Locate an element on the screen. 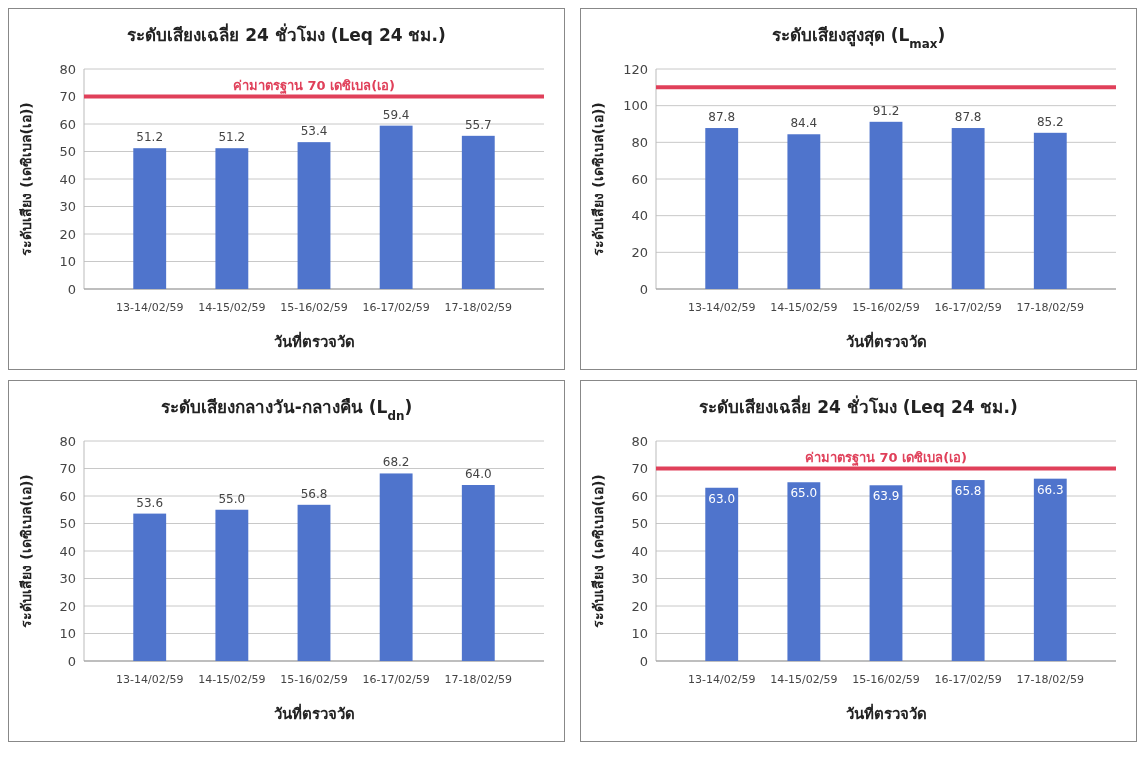 This screenshot has height=784, width=1145. data-label: 59.4 is located at coordinates (396, 114).